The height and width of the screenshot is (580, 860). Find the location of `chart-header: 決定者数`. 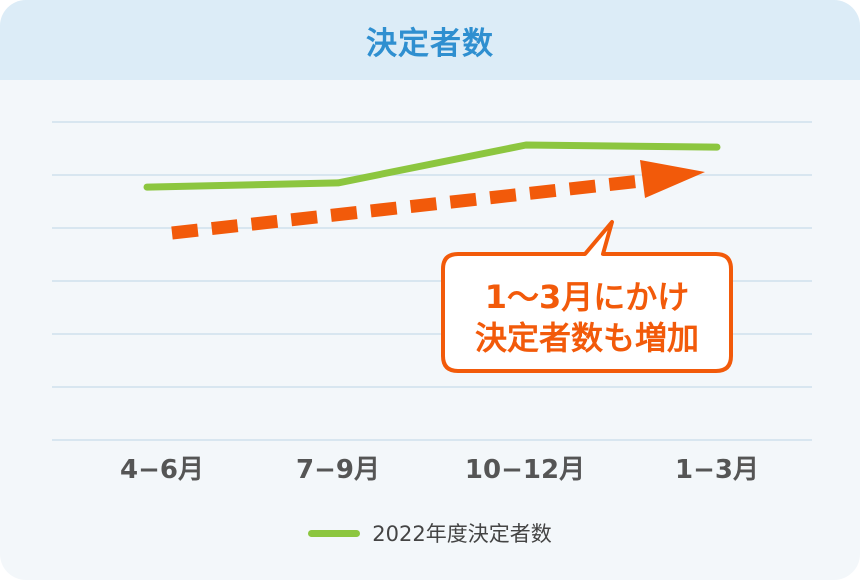

chart-header: 決定者数 is located at coordinates (430, 40).